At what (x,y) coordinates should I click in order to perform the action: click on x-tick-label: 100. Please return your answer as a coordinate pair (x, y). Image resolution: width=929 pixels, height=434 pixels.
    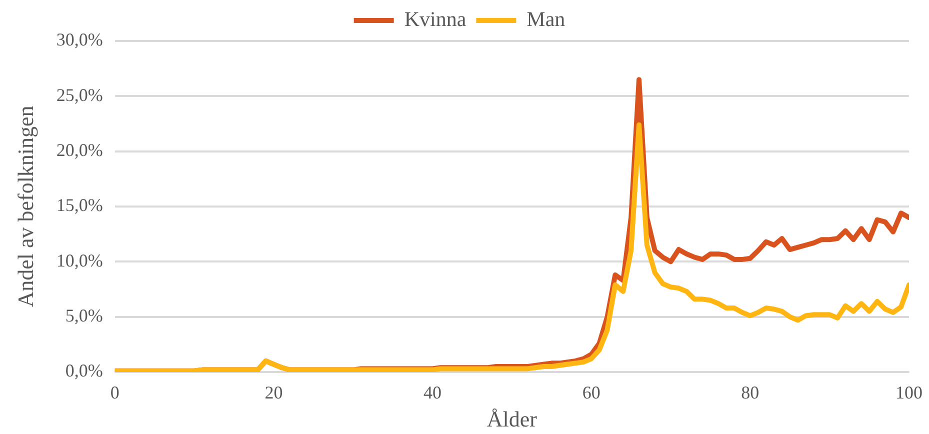
    Looking at the image, I should click on (909, 392).